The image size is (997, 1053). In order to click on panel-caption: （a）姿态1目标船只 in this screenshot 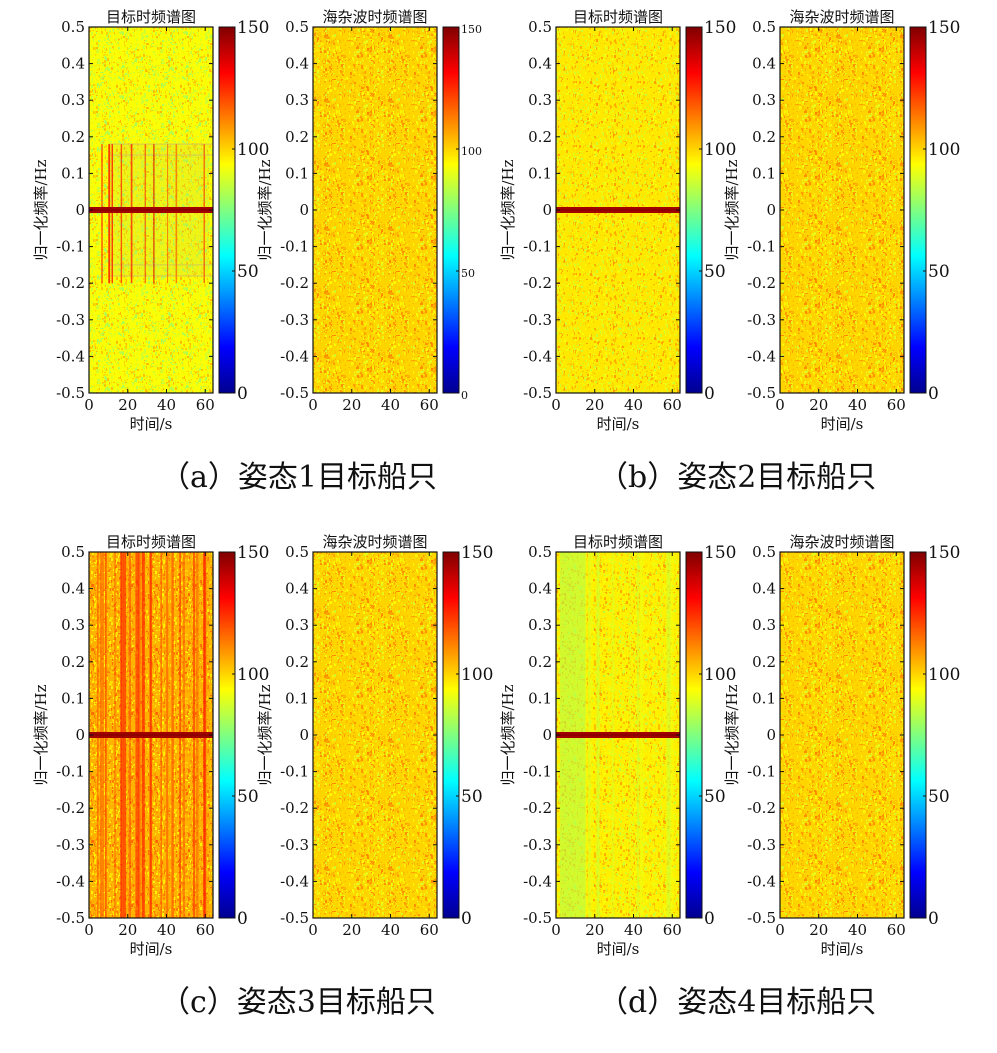, I will do `click(298, 477)`.